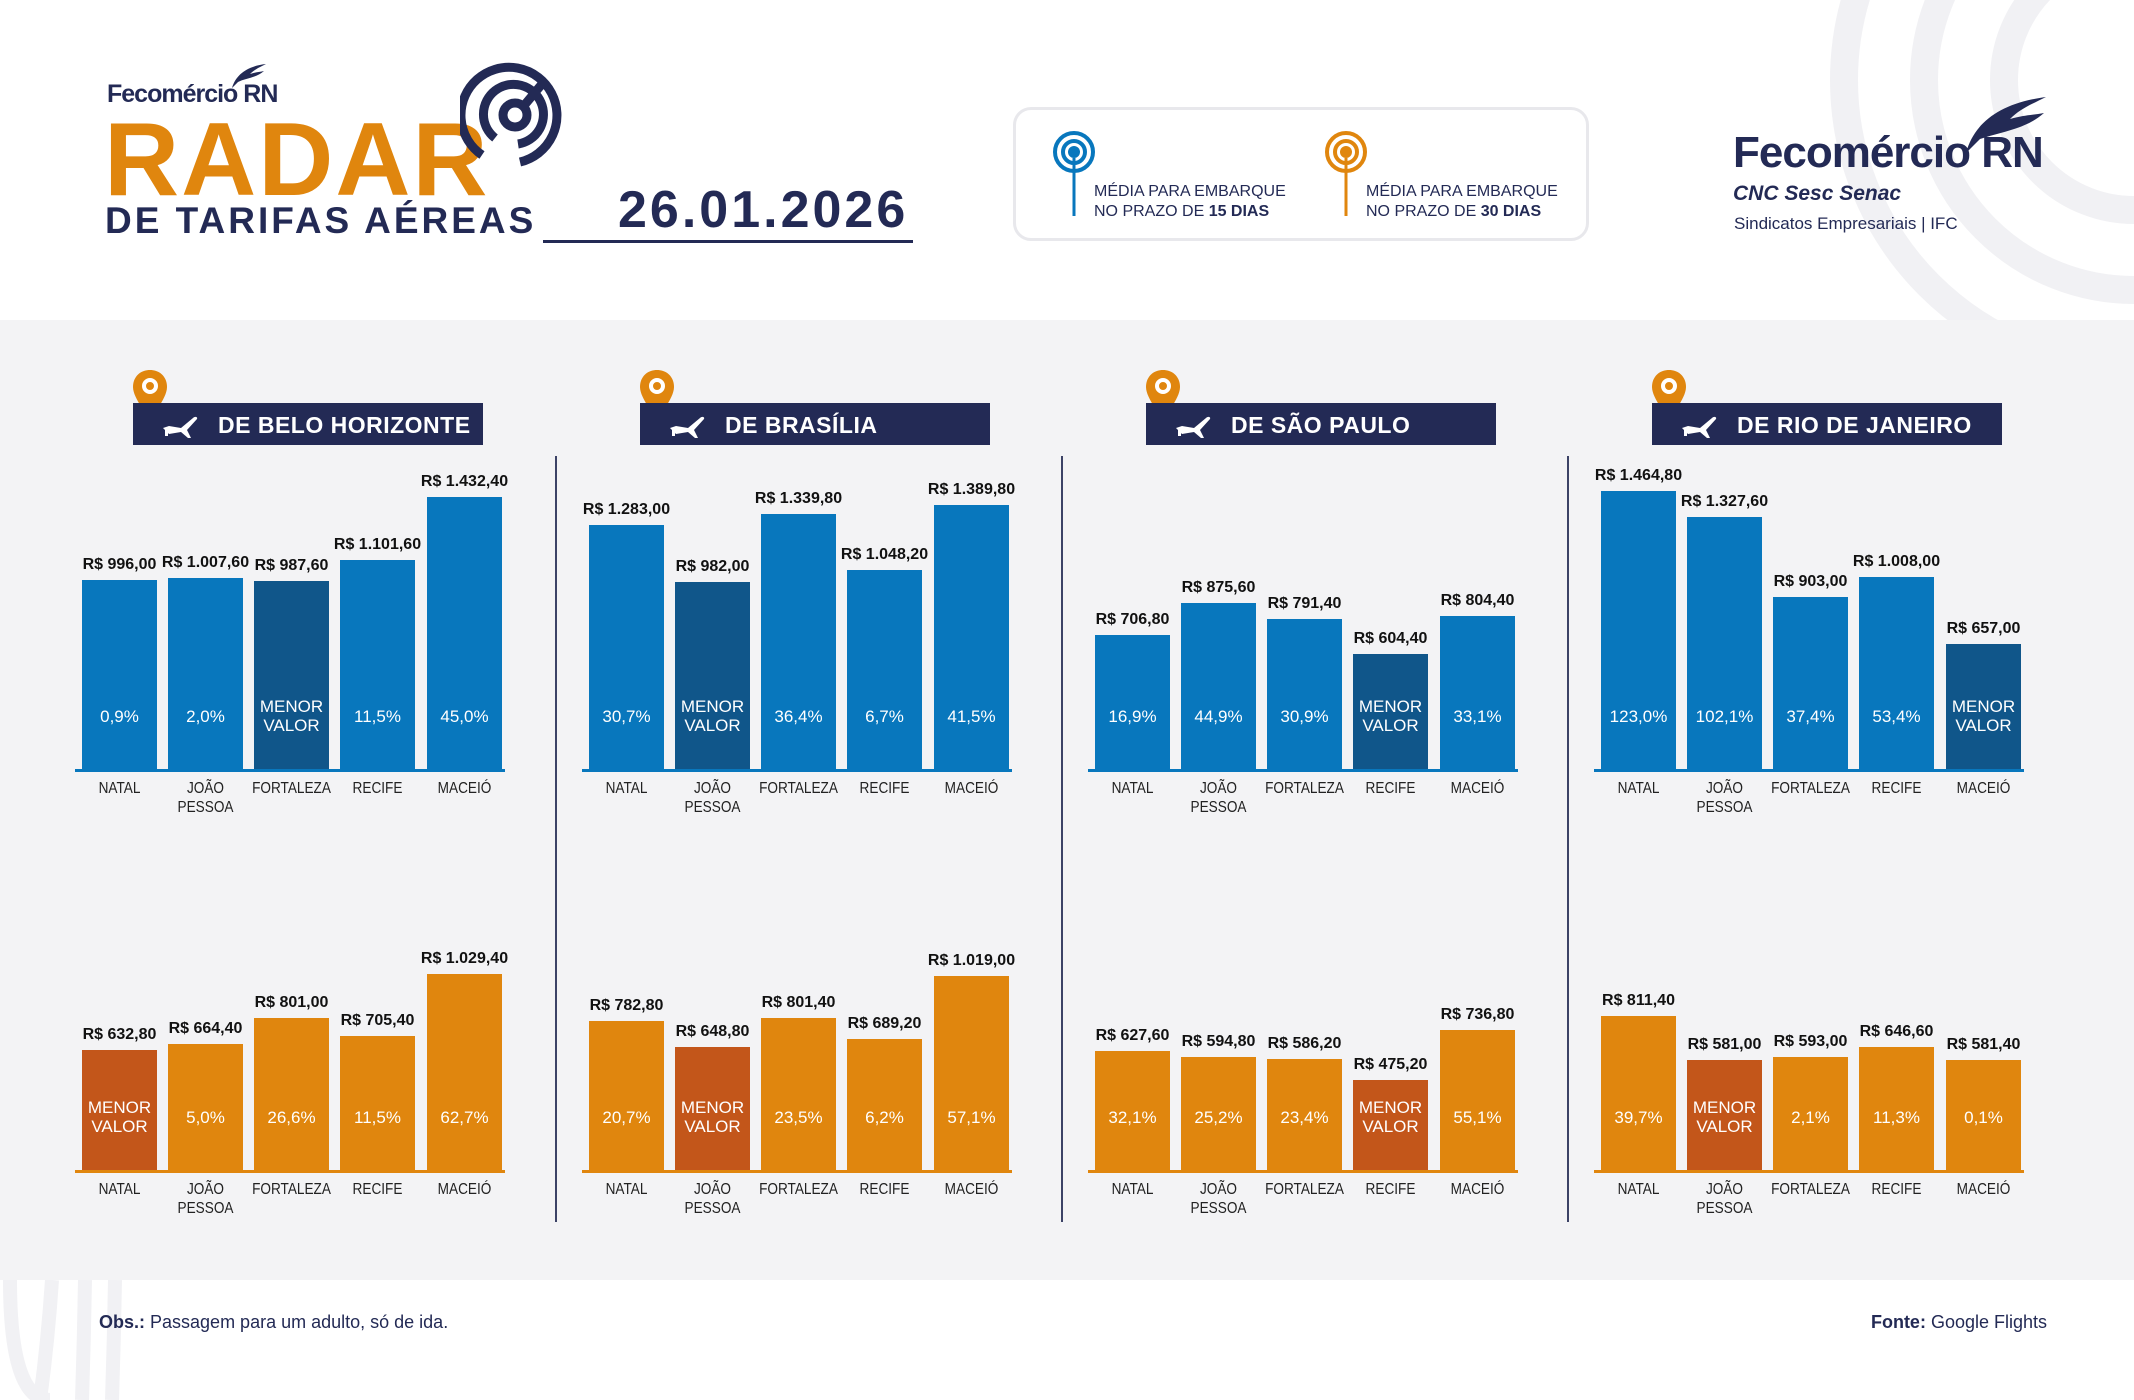 This screenshot has width=2134, height=1400. What do you see at coordinates (1724, 1044) in the screenshot?
I see `price-label: R$ 581,00` at bounding box center [1724, 1044].